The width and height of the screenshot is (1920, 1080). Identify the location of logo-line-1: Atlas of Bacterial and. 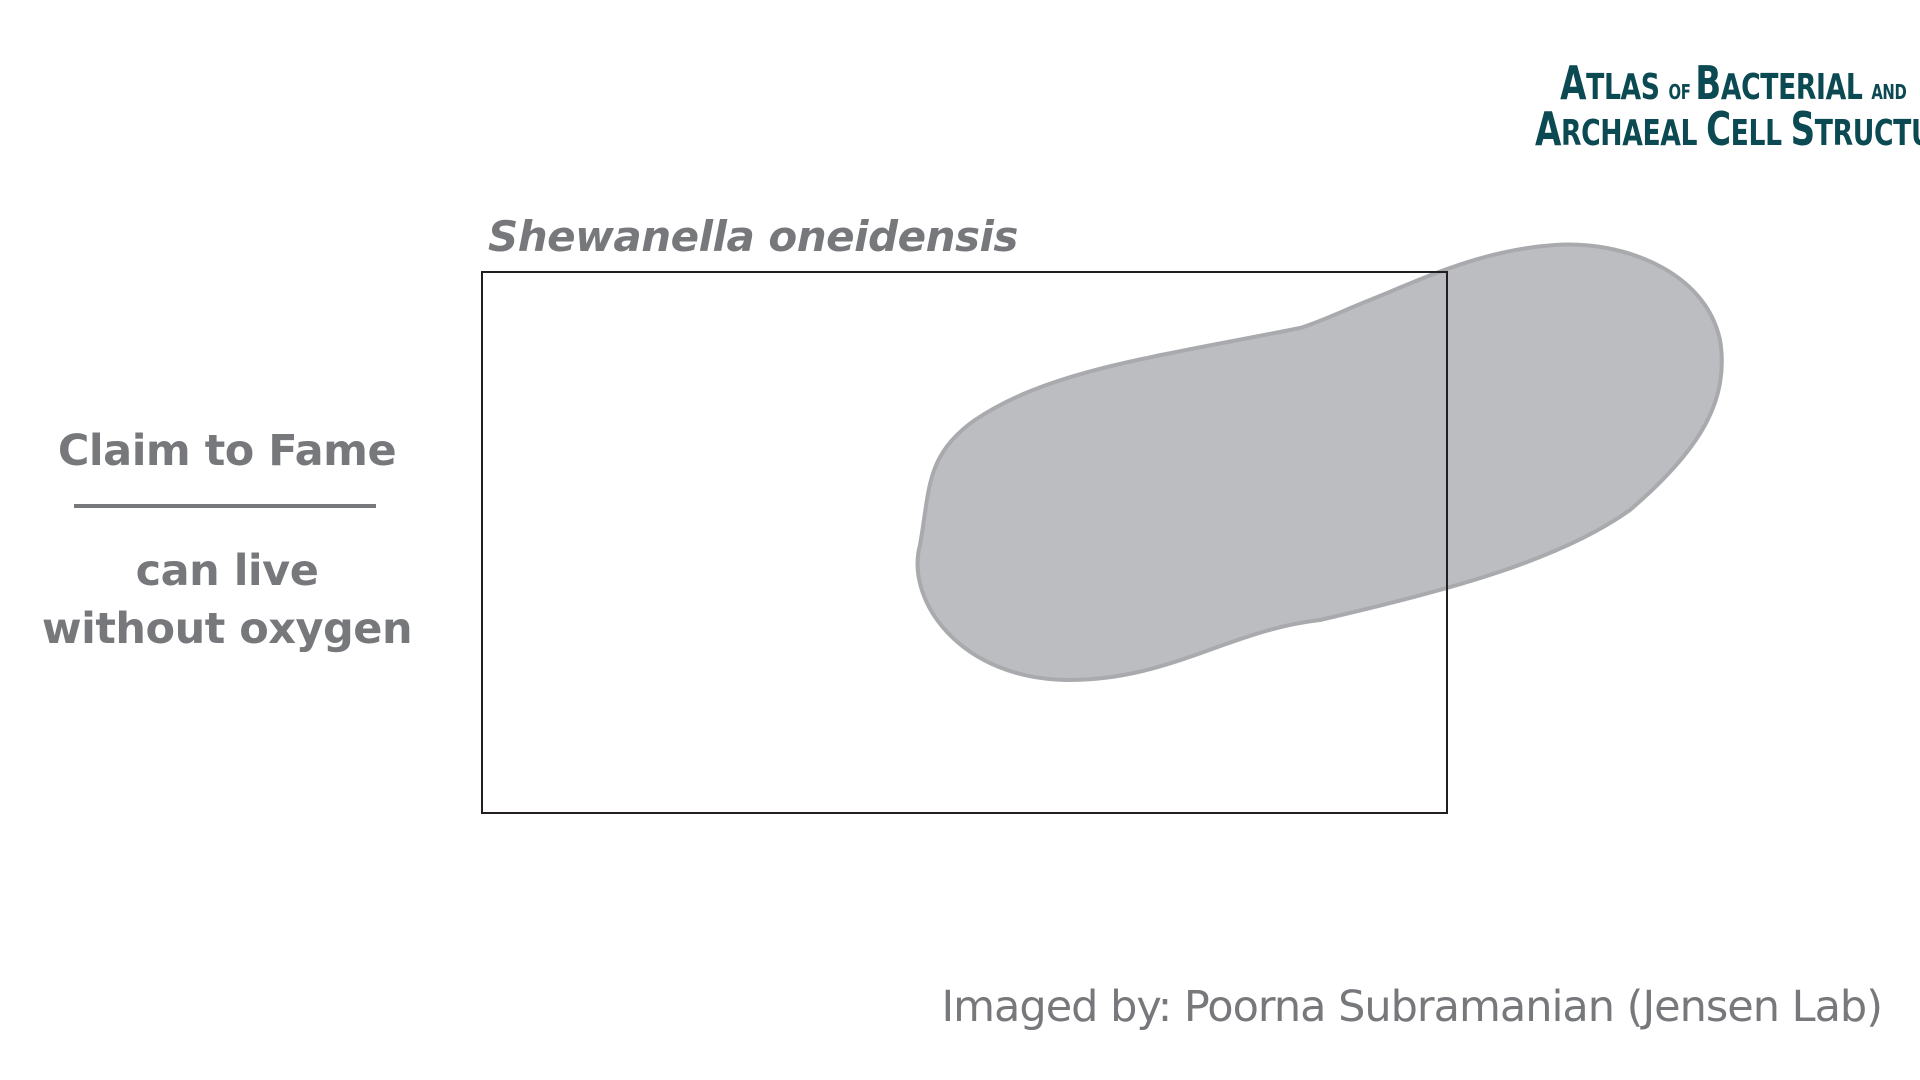
(1721, 84).